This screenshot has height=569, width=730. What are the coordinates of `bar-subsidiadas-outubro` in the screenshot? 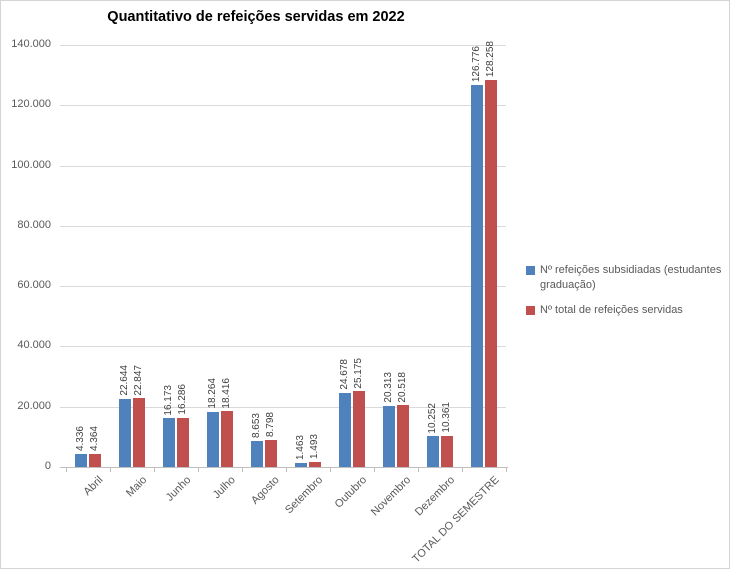 It's located at (345, 429).